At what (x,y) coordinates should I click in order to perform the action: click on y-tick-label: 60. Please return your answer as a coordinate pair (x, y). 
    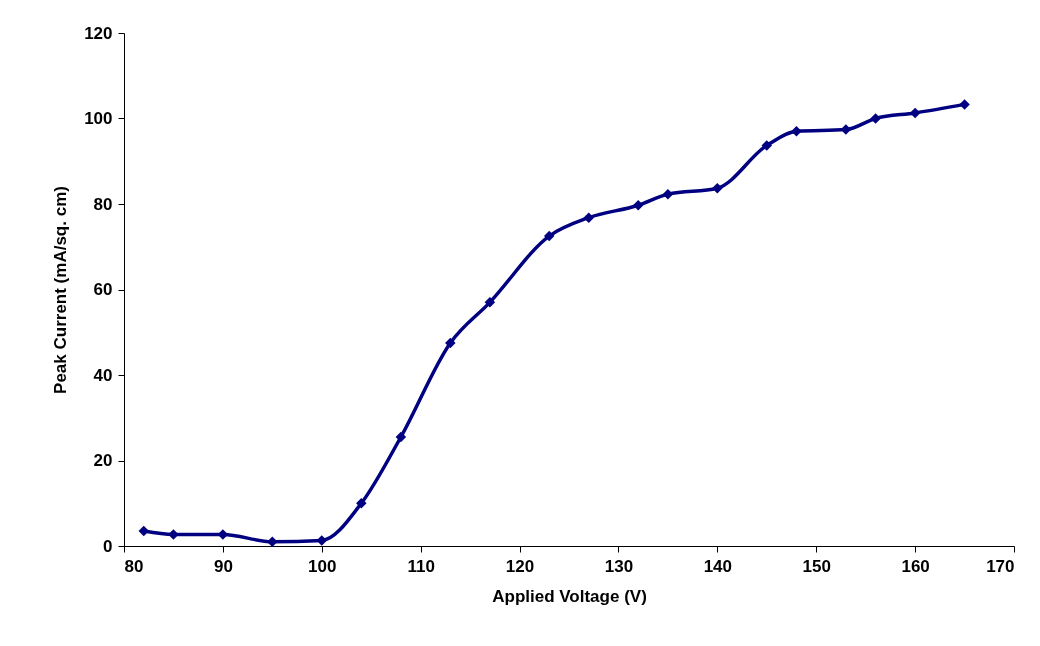
    Looking at the image, I should click on (103, 289).